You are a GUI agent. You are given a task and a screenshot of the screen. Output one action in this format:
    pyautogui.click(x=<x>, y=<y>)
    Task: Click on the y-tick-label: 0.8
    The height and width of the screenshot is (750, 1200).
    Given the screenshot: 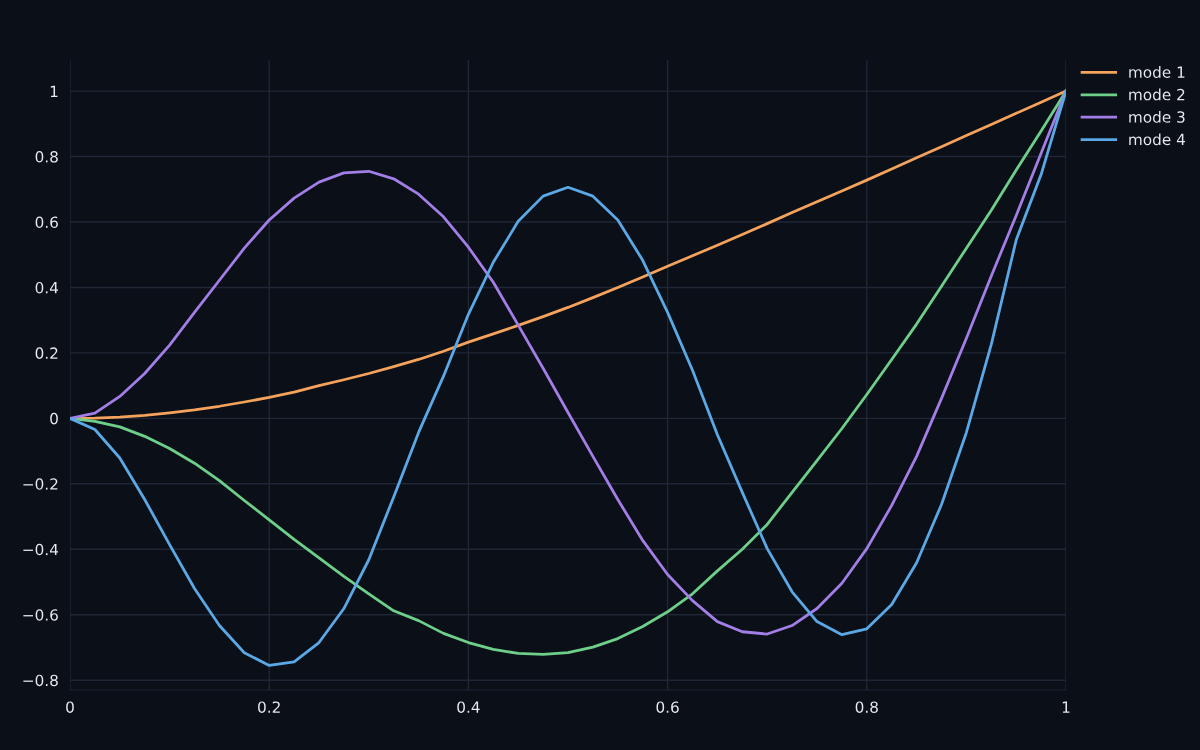 What is the action you would take?
    pyautogui.click(x=46, y=157)
    